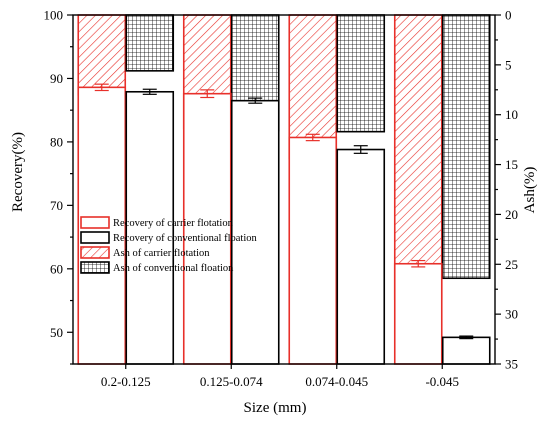 The image size is (550, 424). What do you see at coordinates (530, 190) in the screenshot?
I see `right-y-axis-title: Ash(%)` at bounding box center [530, 190].